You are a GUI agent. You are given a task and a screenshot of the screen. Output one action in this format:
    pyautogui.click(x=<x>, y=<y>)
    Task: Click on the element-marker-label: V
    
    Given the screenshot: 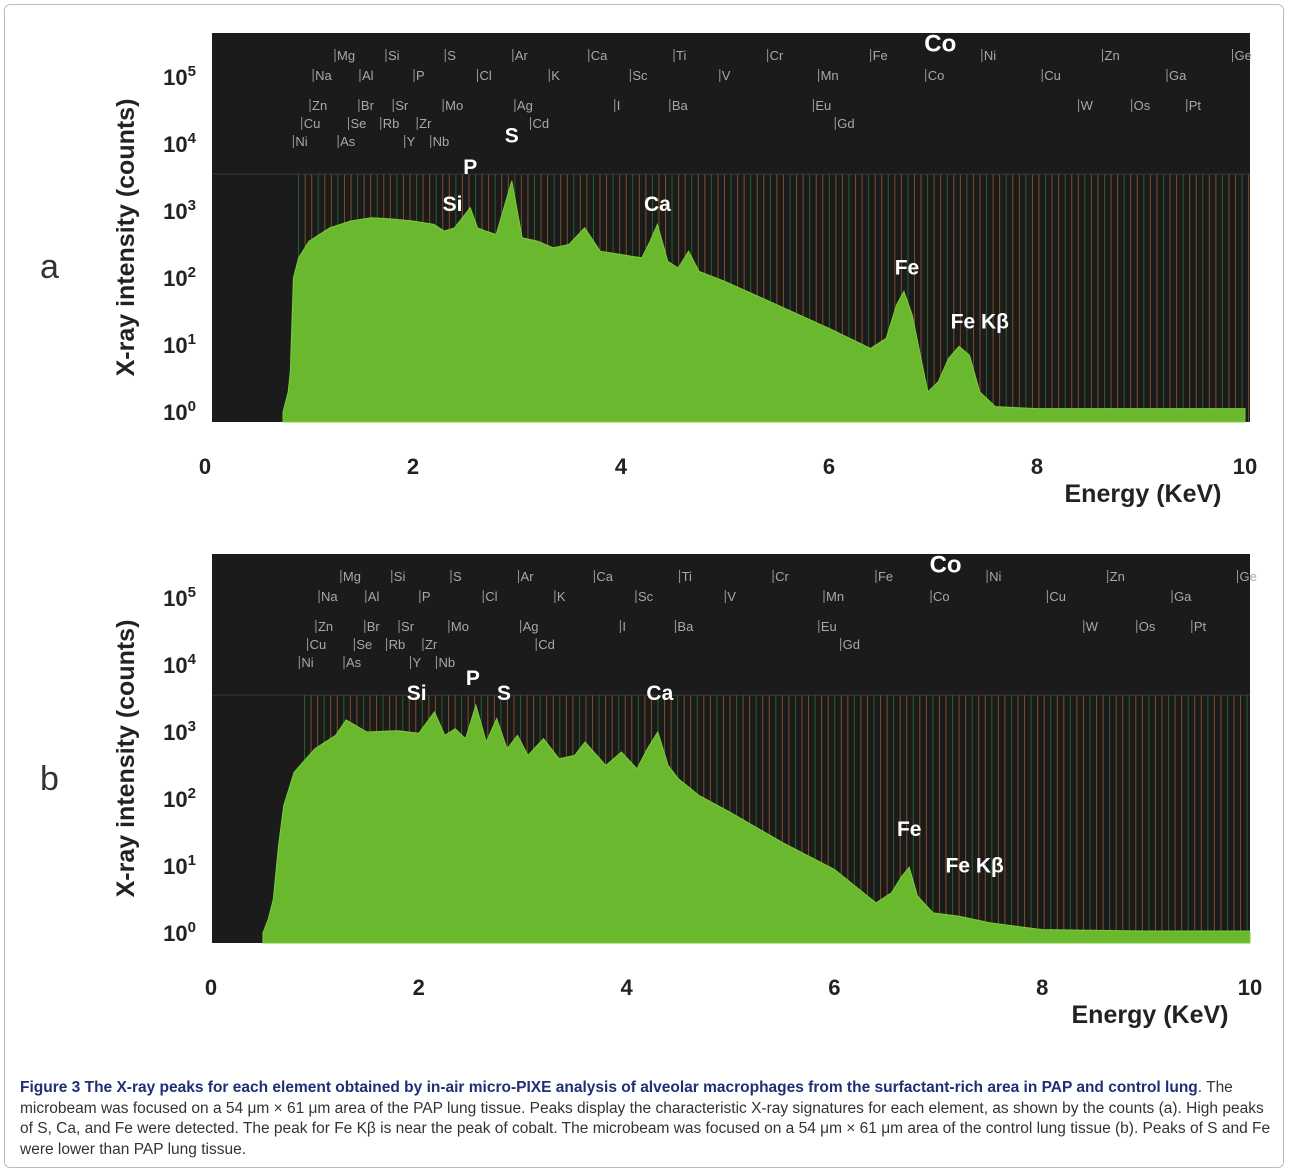 What is the action you would take?
    pyautogui.click(x=726, y=75)
    